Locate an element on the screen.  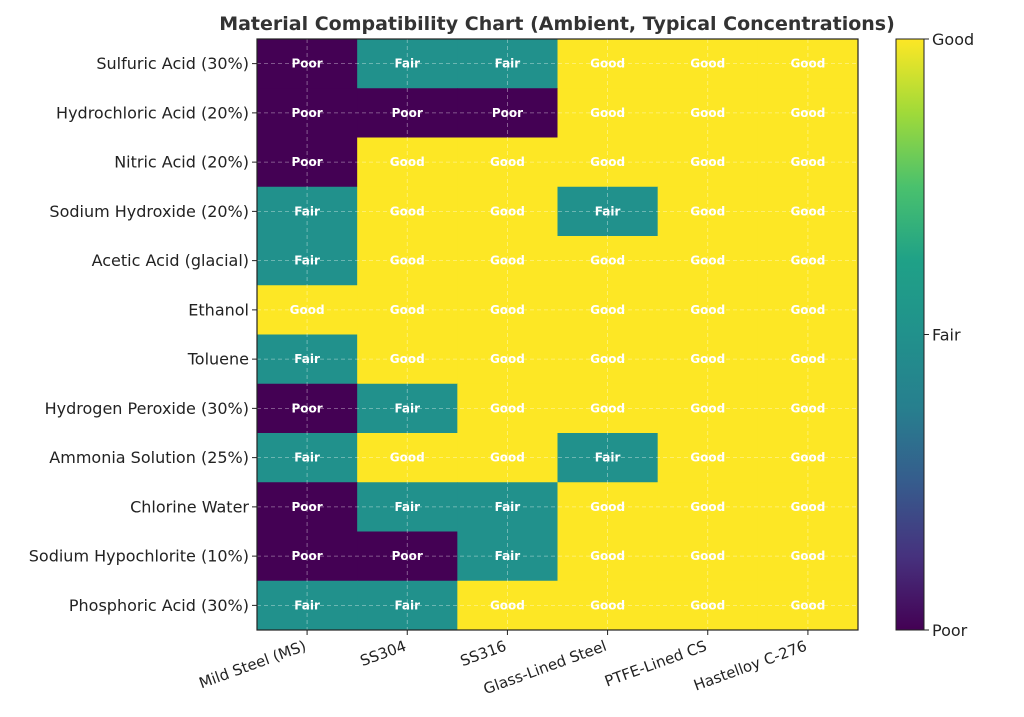
x-tick-label: SS316 is located at coordinates (483, 653).